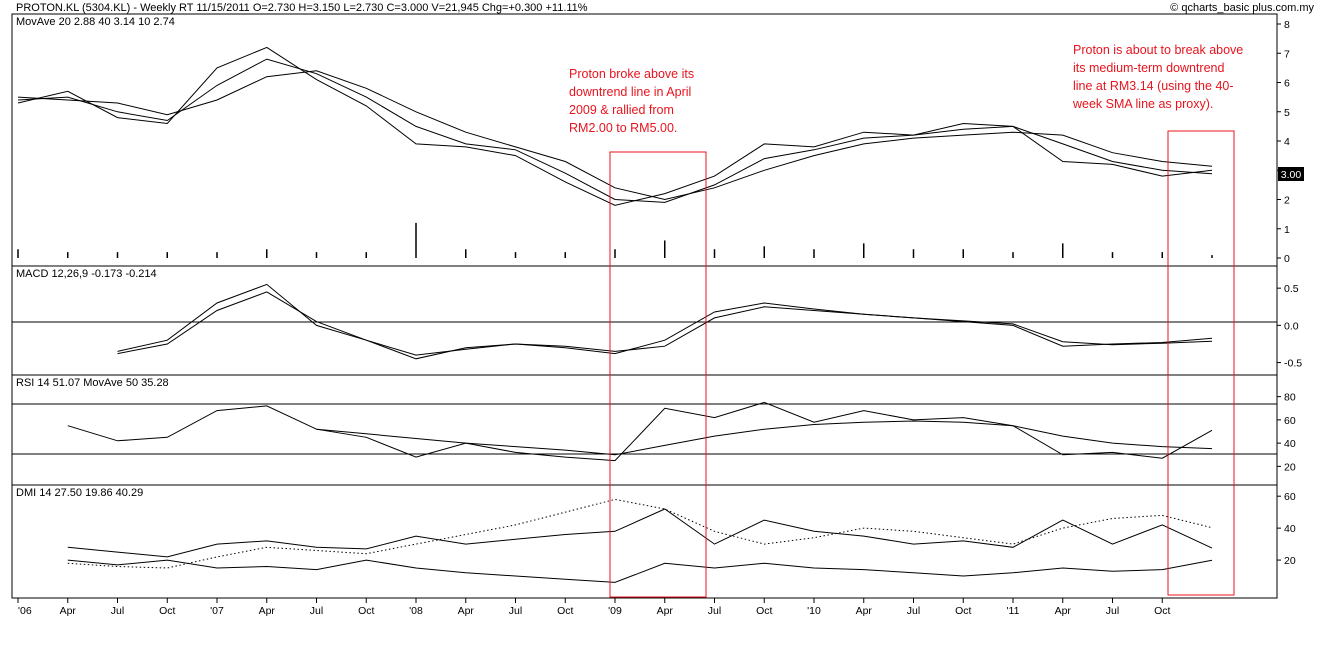 This screenshot has width=1318, height=651. Describe the element at coordinates (1287, 259) in the screenshot. I see `price-tick-label: 0` at that location.